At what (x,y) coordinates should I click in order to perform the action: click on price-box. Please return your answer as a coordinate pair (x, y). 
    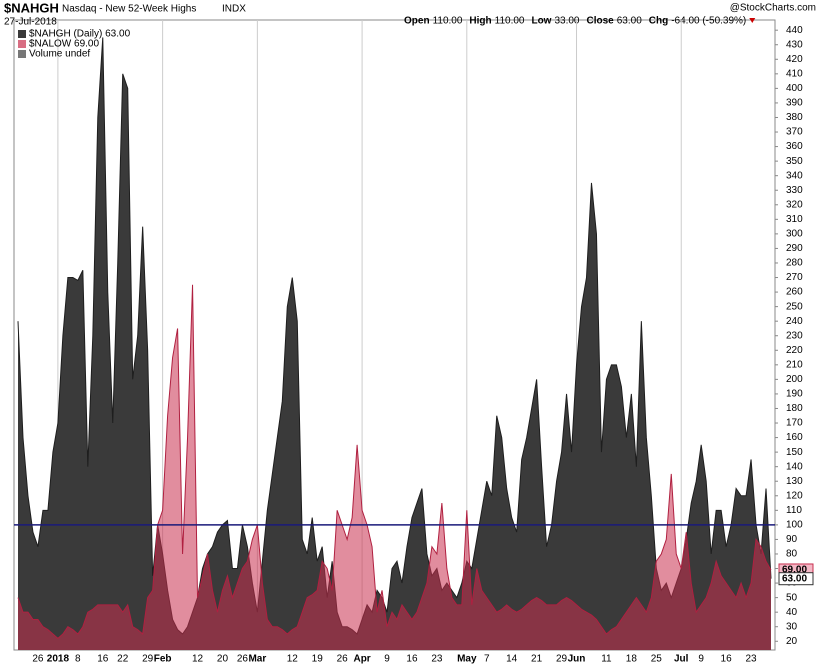
    Looking at the image, I should click on (796, 579).